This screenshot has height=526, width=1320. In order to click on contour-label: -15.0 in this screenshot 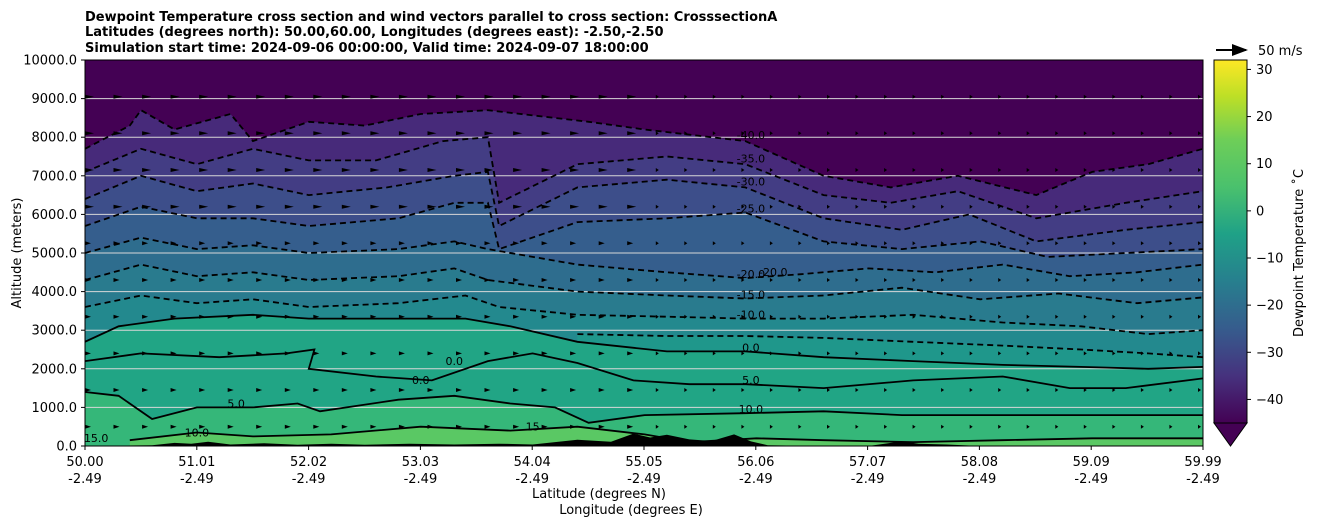, I will do `click(751, 295)`.